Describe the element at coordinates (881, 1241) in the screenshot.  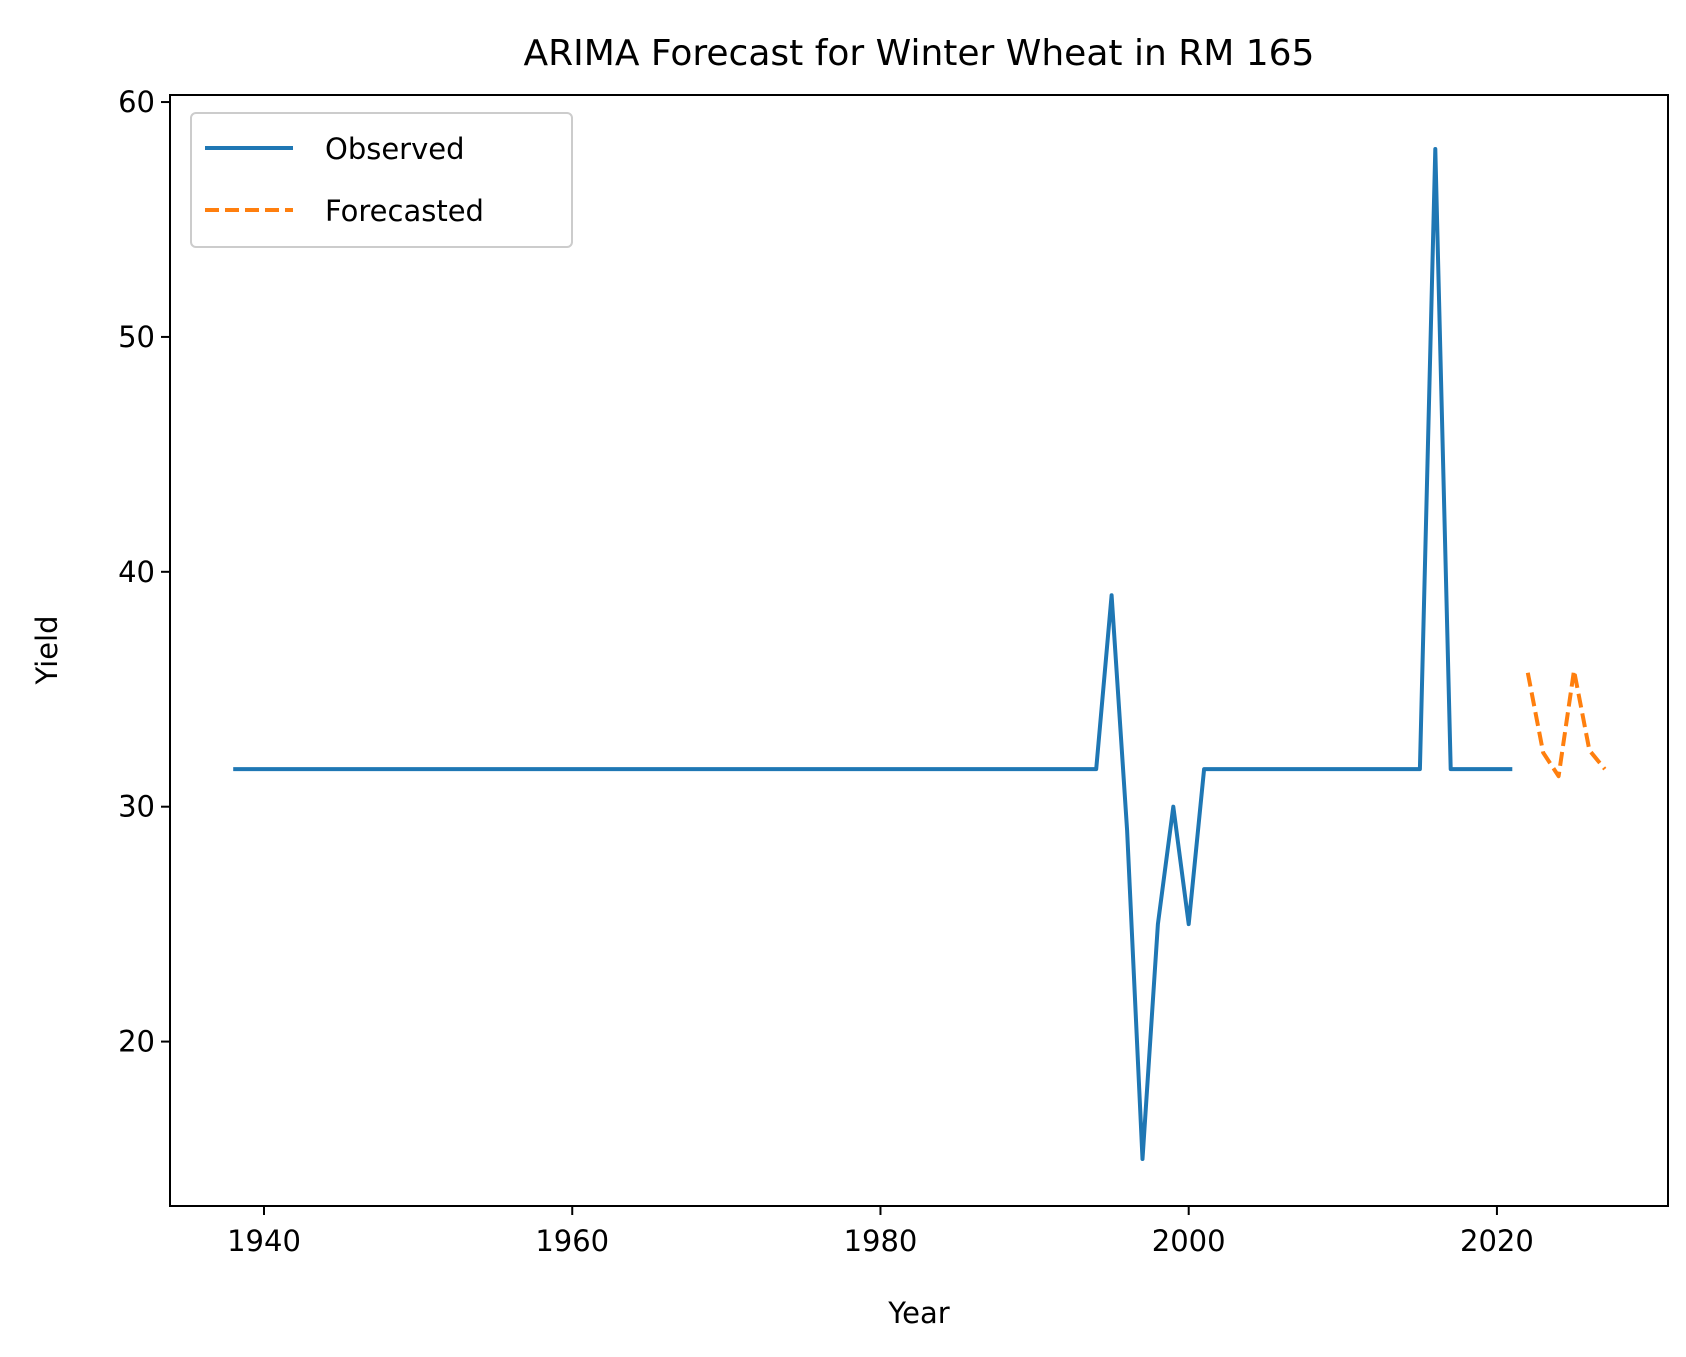
I see `x-tick-label: 1980` at that location.